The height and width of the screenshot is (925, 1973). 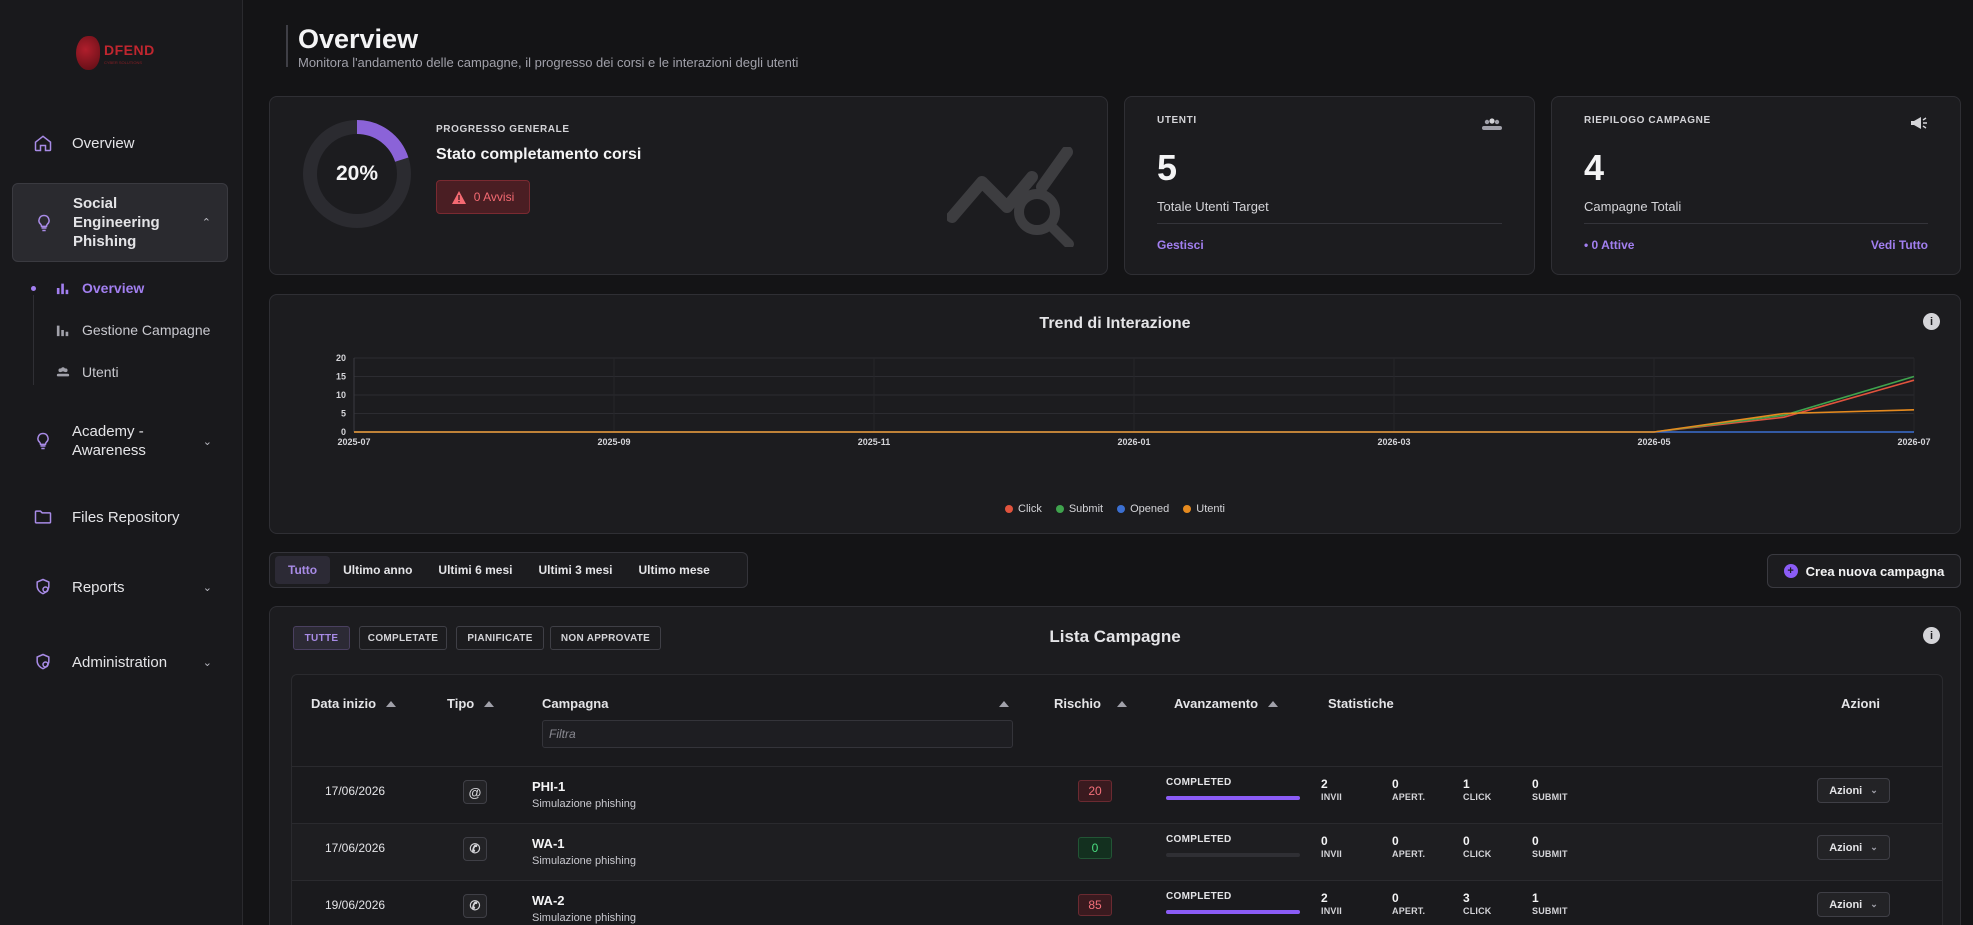 I want to click on row-stat: 0 SUBMIT, so click(x=1550, y=846).